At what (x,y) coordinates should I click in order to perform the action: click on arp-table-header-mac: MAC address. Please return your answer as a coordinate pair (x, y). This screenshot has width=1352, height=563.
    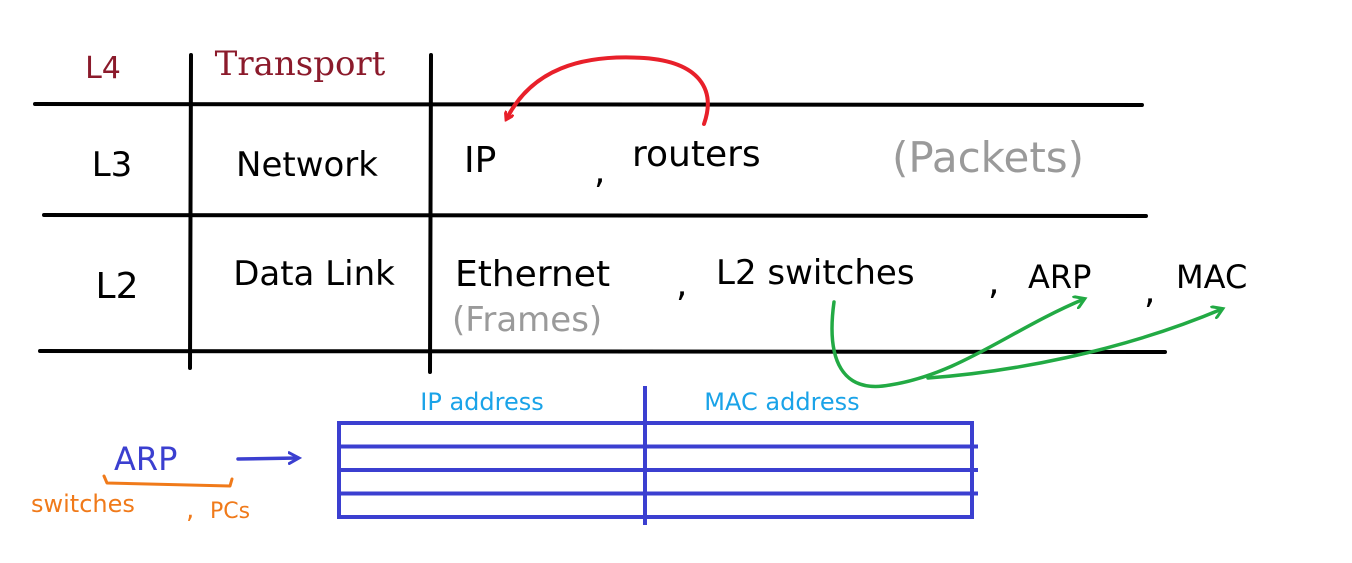
    Looking at the image, I should click on (781, 402).